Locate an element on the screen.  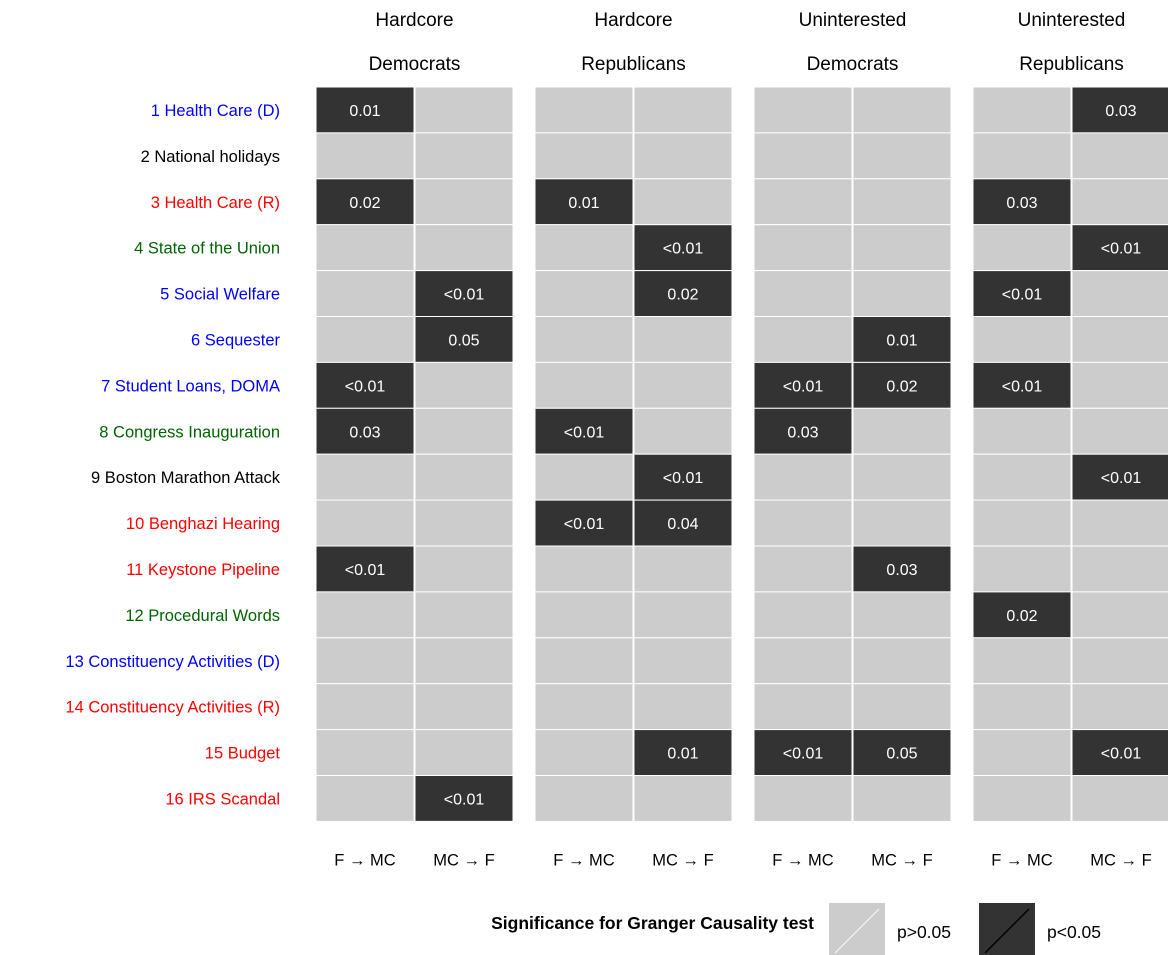
row-label: 6 Sequester is located at coordinates (235, 340).